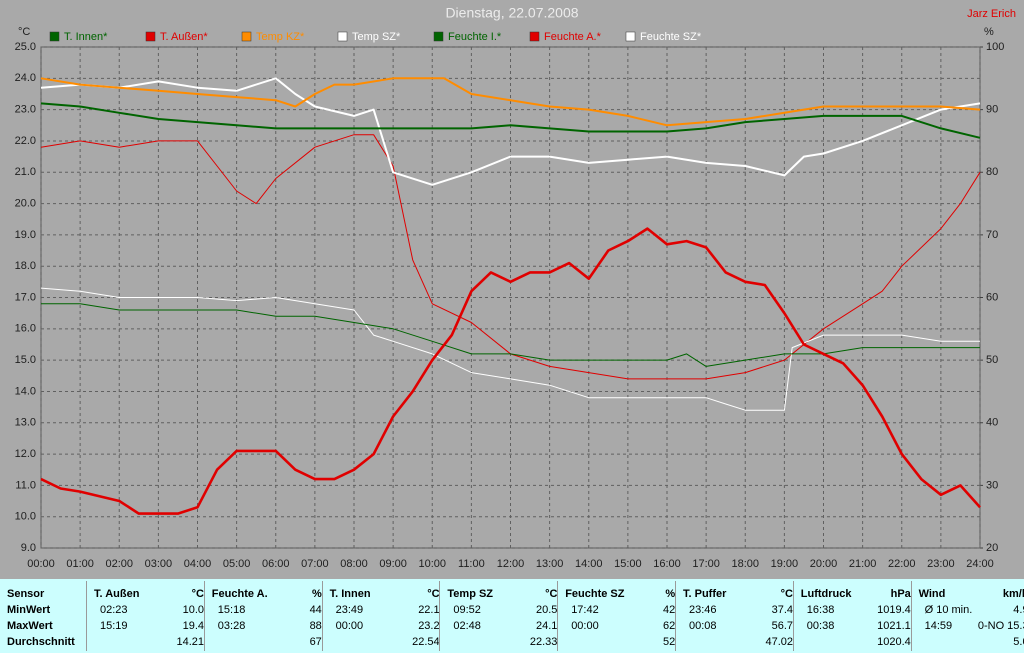 The height and width of the screenshot is (653, 1024). What do you see at coordinates (41, 642) in the screenshot?
I see `row-label: Durchschnitt` at bounding box center [41, 642].